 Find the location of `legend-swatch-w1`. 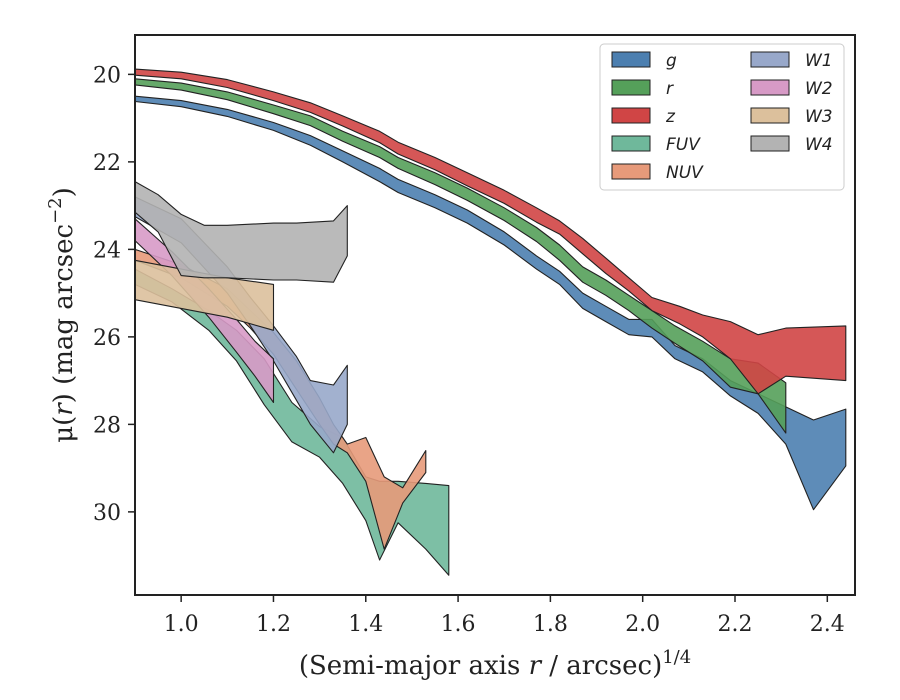

legend-swatch-w1 is located at coordinates (770, 59).